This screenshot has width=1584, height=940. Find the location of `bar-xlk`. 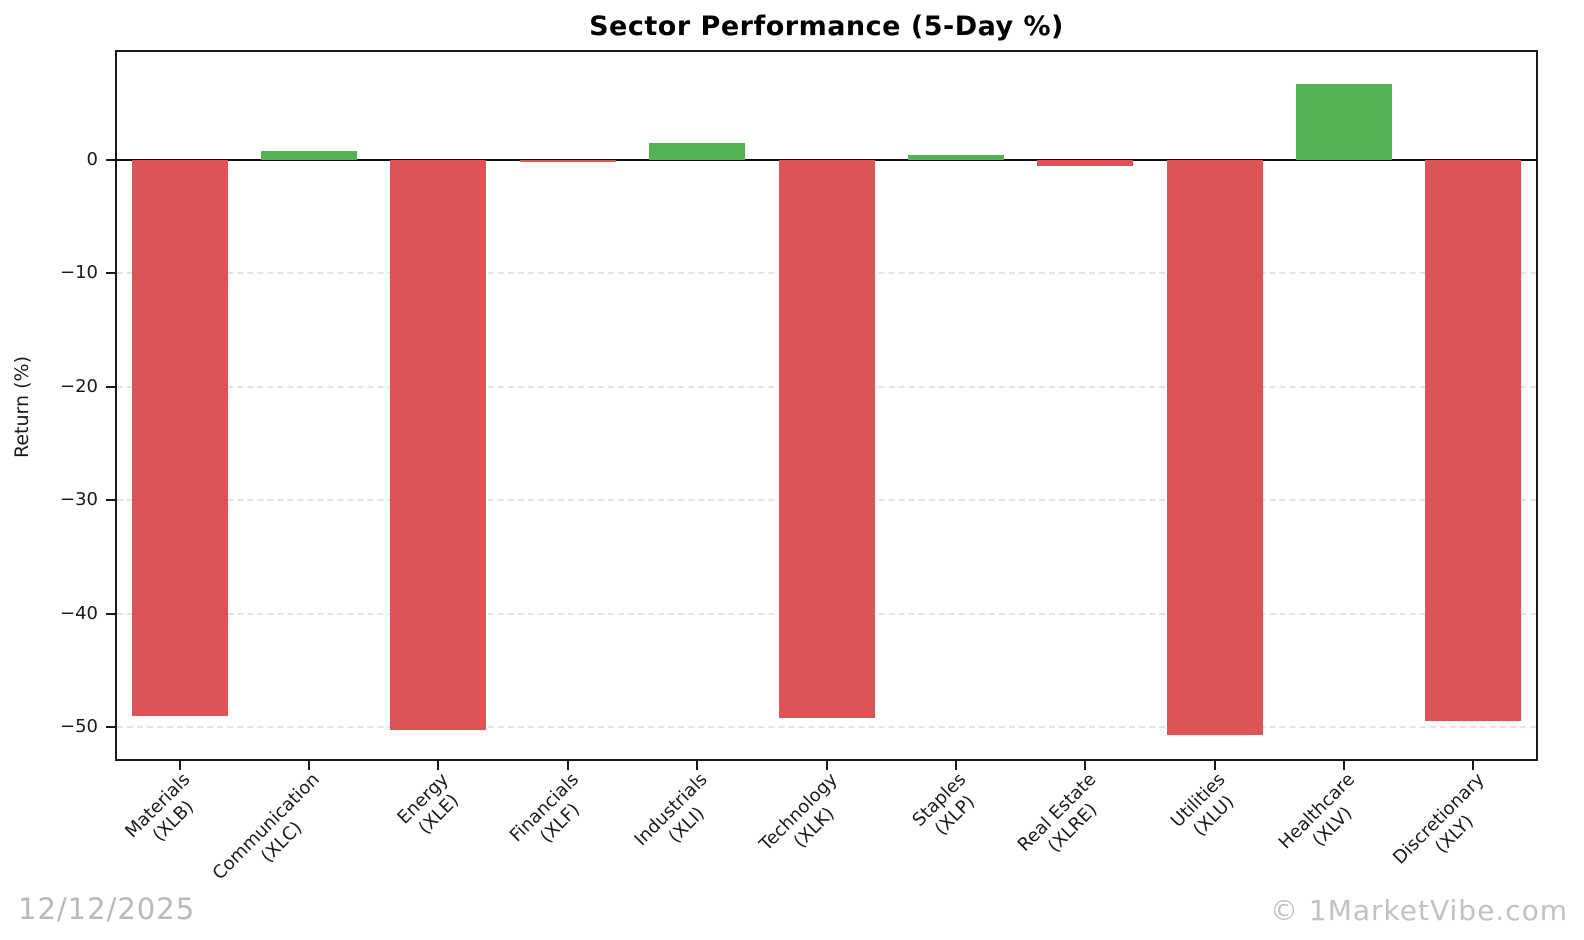

bar-xlk is located at coordinates (827, 438).